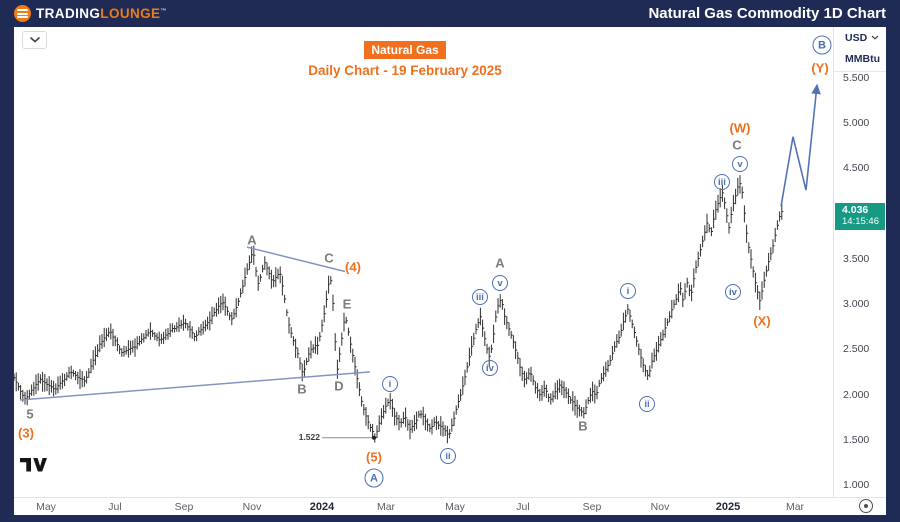  What do you see at coordinates (68, 13) in the screenshot?
I see `brand-trading: TRADING` at bounding box center [68, 13].